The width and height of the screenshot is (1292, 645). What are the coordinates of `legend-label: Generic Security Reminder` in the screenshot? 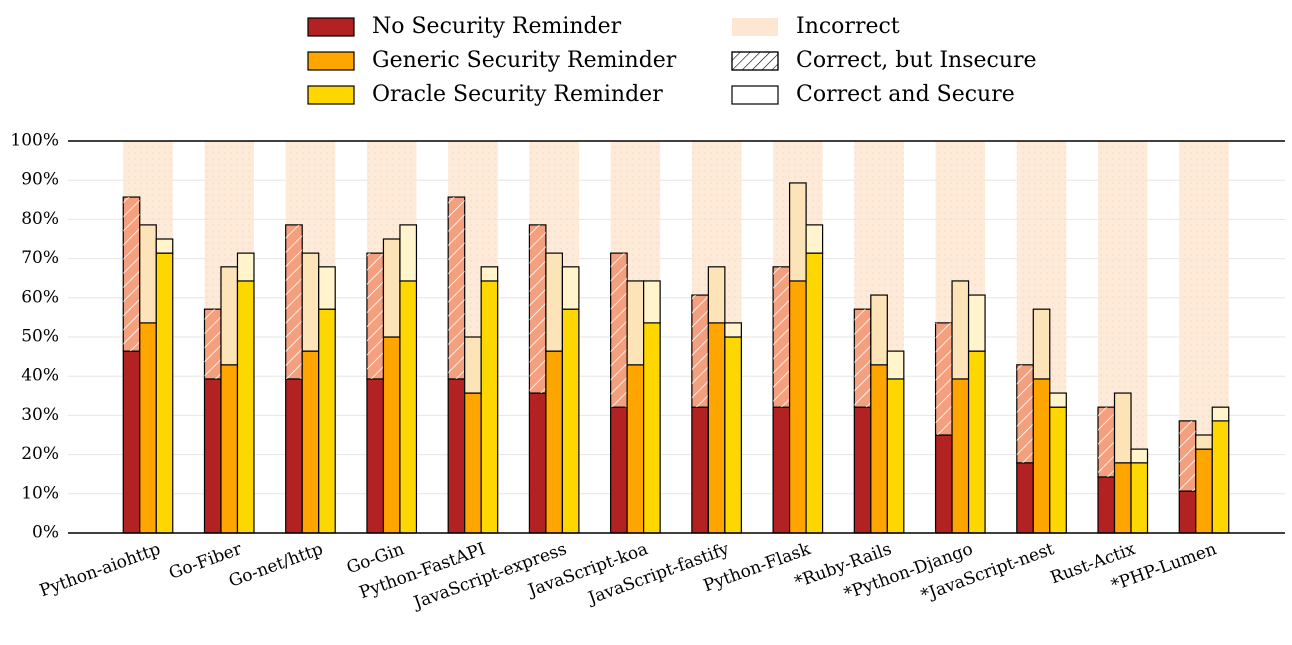 It's located at (524, 60).